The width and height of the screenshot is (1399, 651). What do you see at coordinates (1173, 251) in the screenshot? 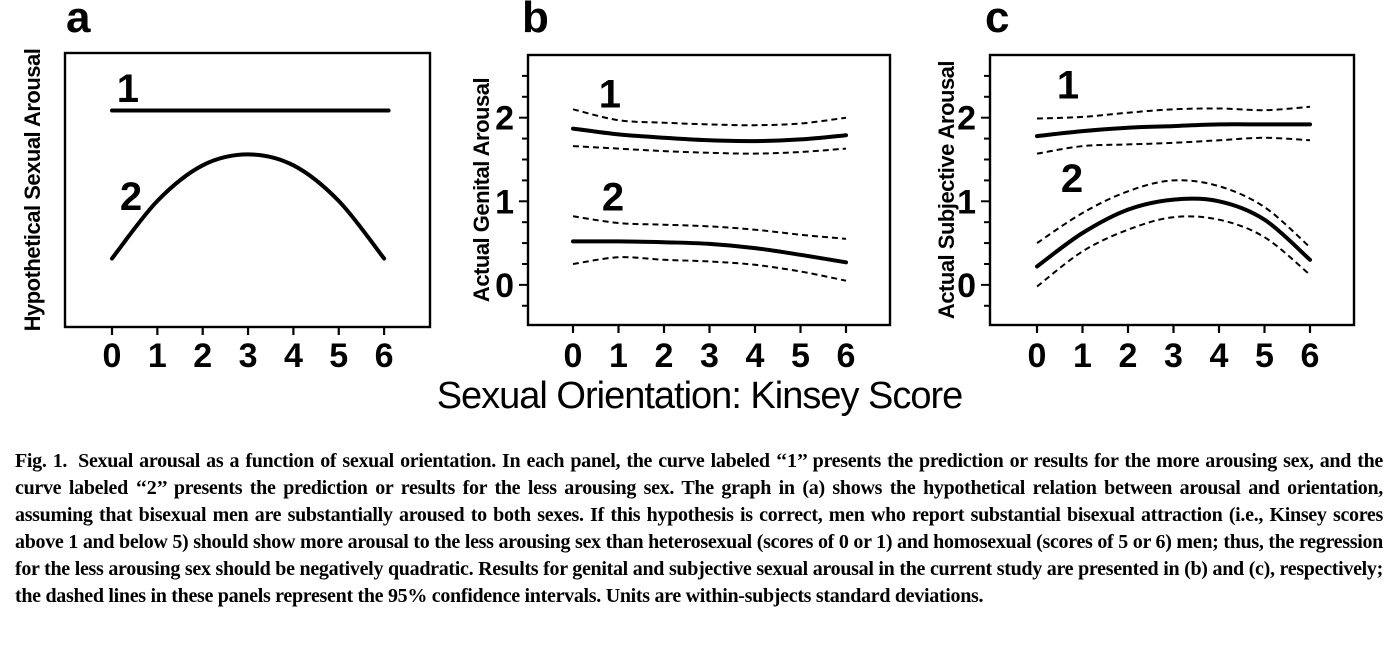
I see `panel-c-ci-2-lower` at bounding box center [1173, 251].